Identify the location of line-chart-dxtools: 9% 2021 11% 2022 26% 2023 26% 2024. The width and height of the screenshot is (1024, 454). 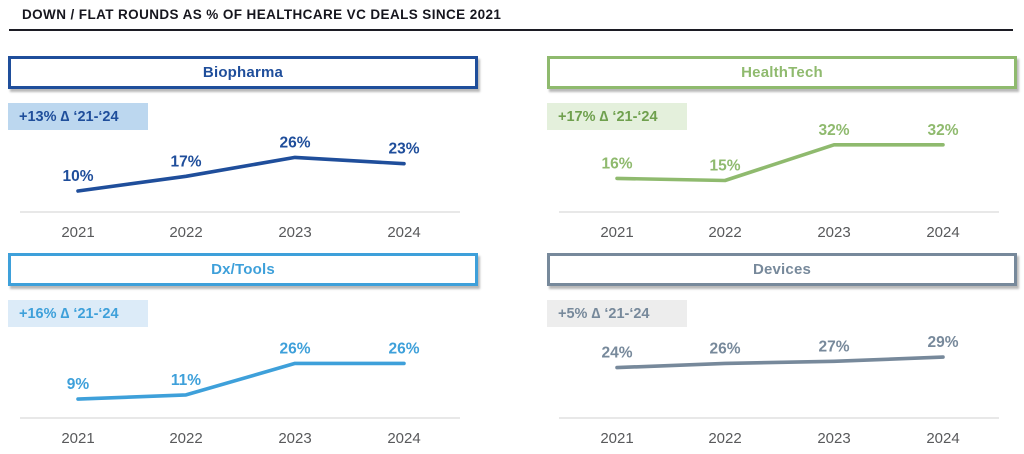
(240, 393).